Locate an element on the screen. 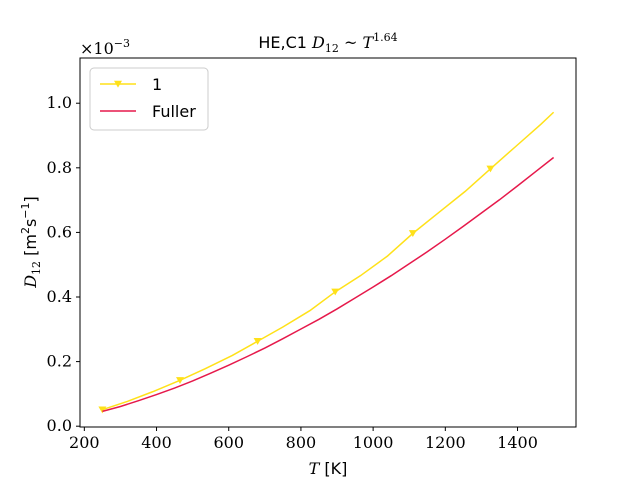 The height and width of the screenshot is (480, 640). x-tick-label: 600 is located at coordinates (228, 442).